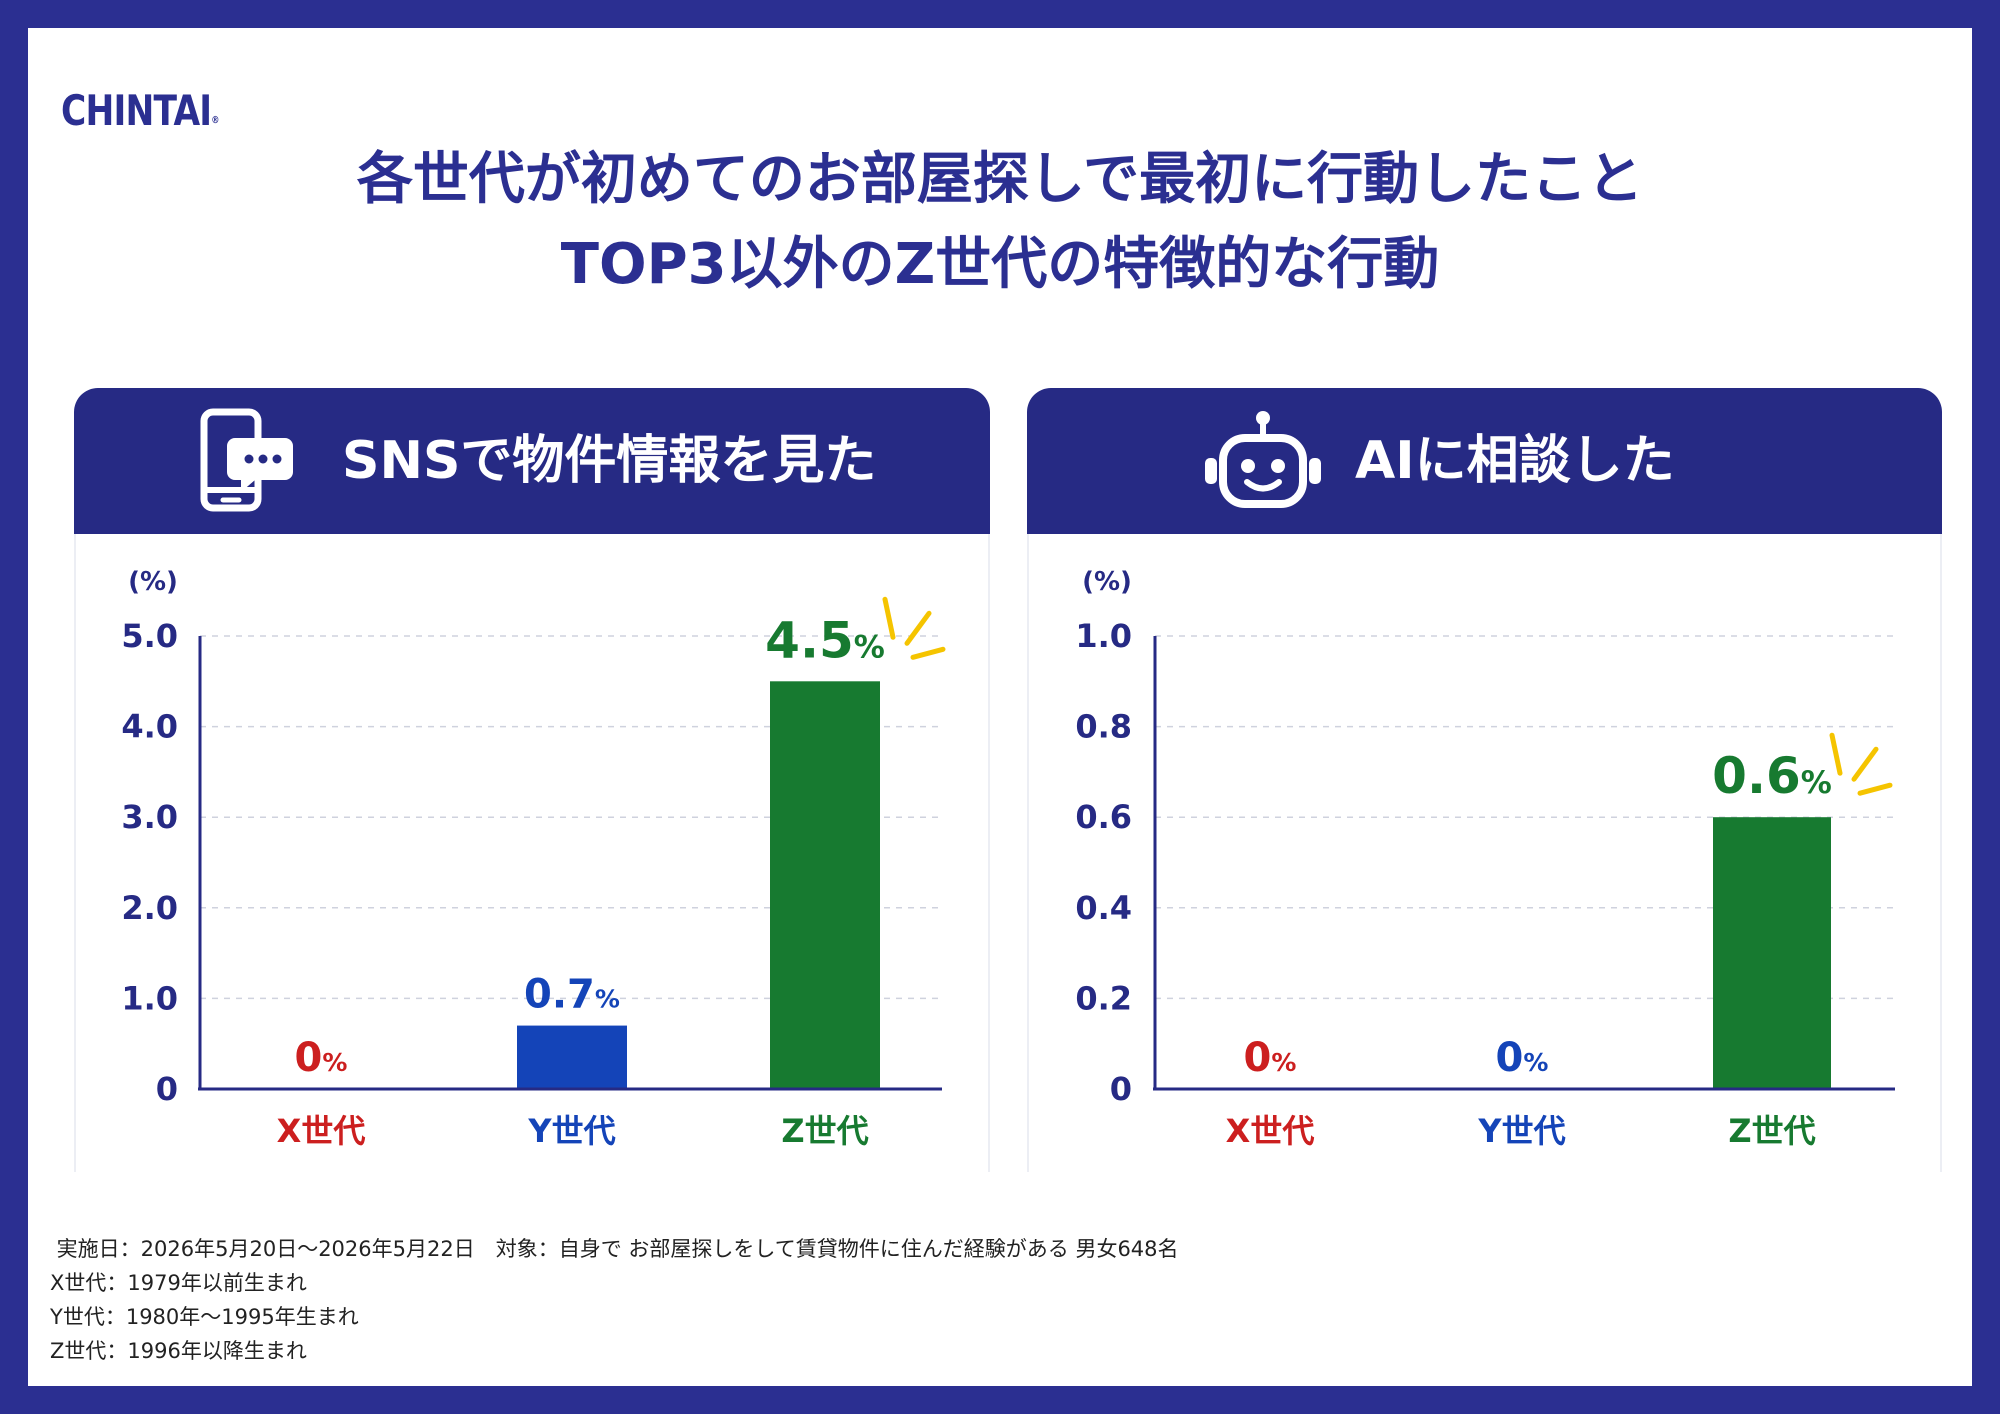 The height and width of the screenshot is (1414, 2000). I want to click on footer-x-gen: X世代：1979年以前生まれ, so click(178, 1283).